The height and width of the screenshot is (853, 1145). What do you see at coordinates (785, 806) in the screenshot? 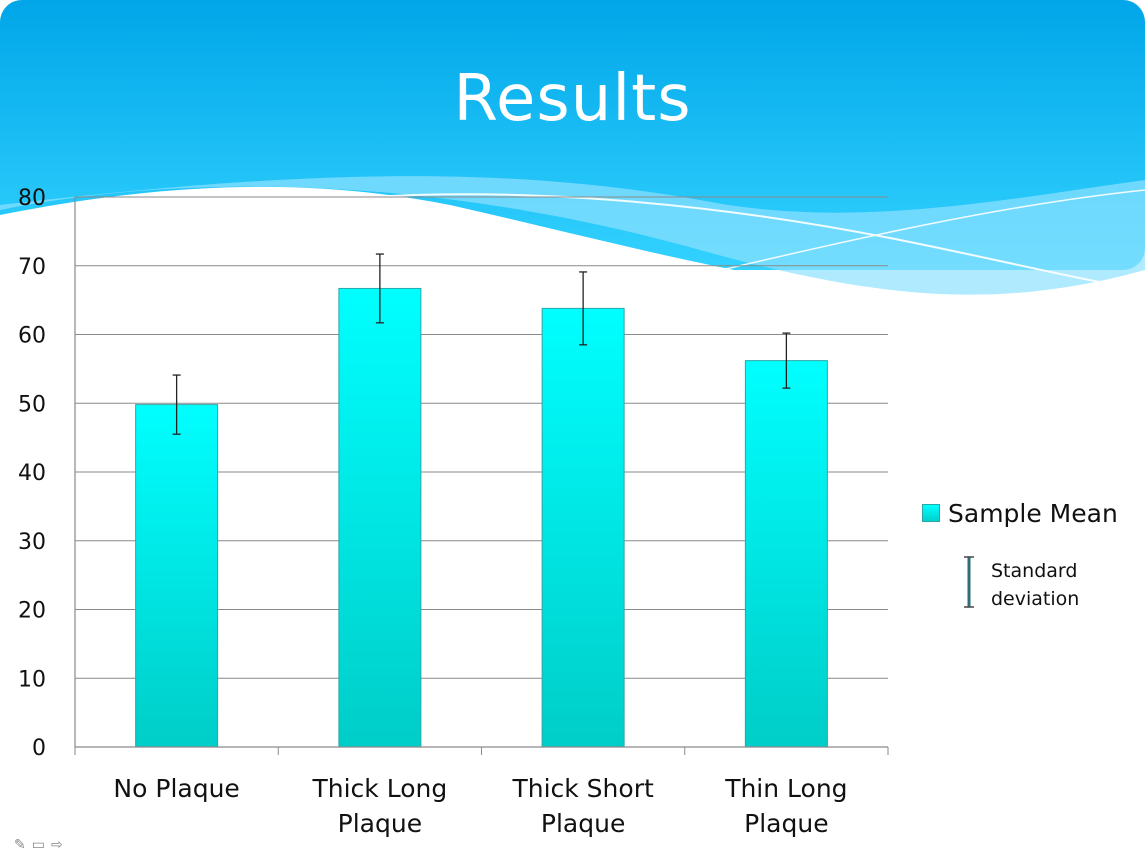
I see `x-category-label: Thin Long Plaque` at bounding box center [785, 806].